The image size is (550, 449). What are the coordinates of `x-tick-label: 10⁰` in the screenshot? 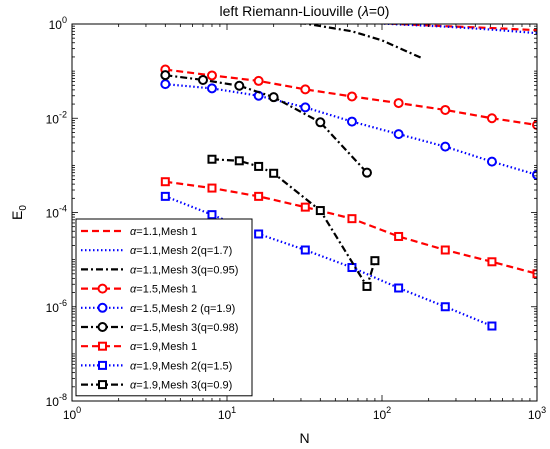 It's located at (72, 413).